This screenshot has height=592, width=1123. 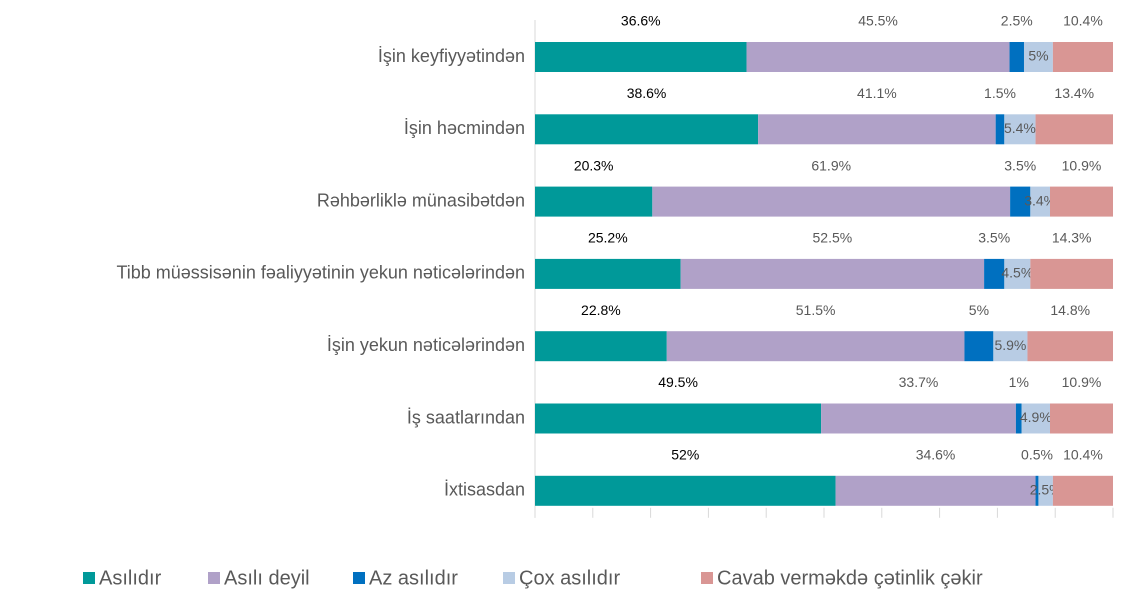 What do you see at coordinates (466, 417) in the screenshot?
I see `category-label: İş saatlarından` at bounding box center [466, 417].